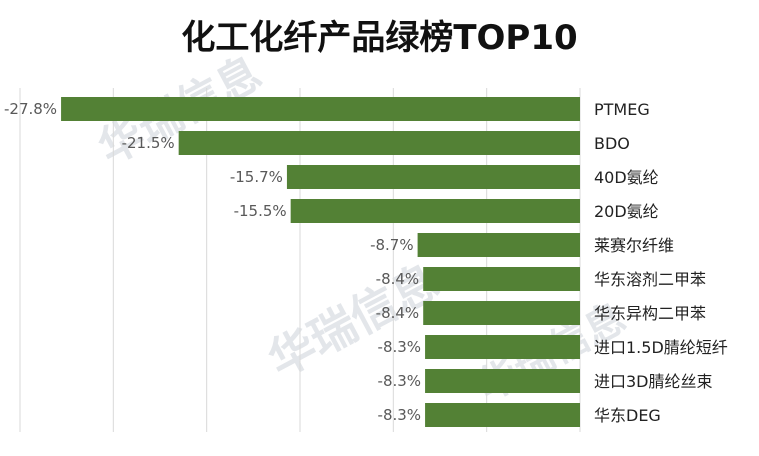 This screenshot has height=456, width=759. What do you see at coordinates (256, 177) in the screenshot?
I see `data-label: -15.7%` at bounding box center [256, 177].